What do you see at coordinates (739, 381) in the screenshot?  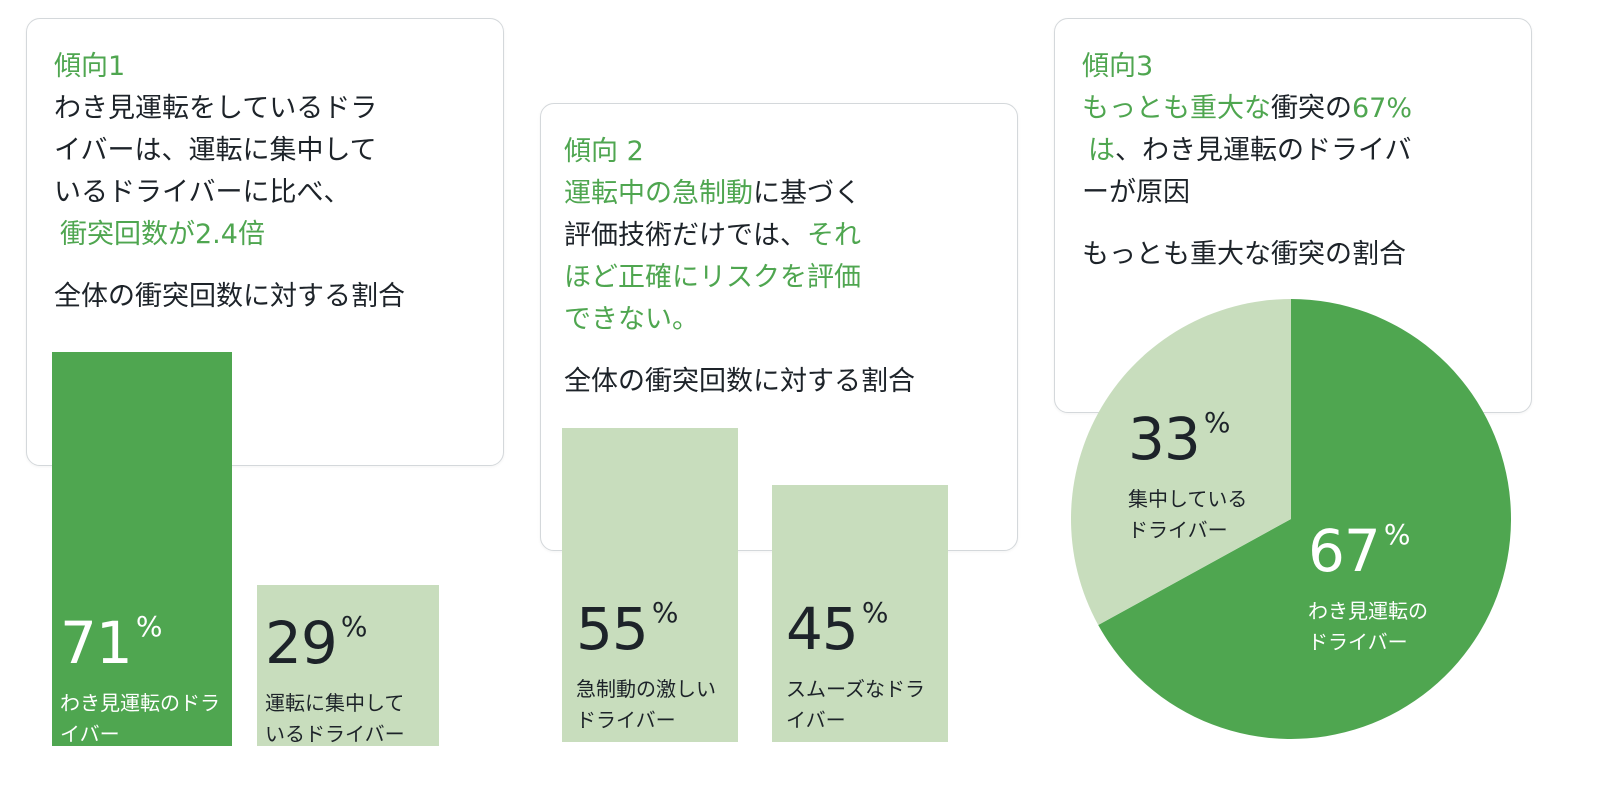 I see `trend2-subtitle: 全体の衝突回数に対する割合` at bounding box center [739, 381].